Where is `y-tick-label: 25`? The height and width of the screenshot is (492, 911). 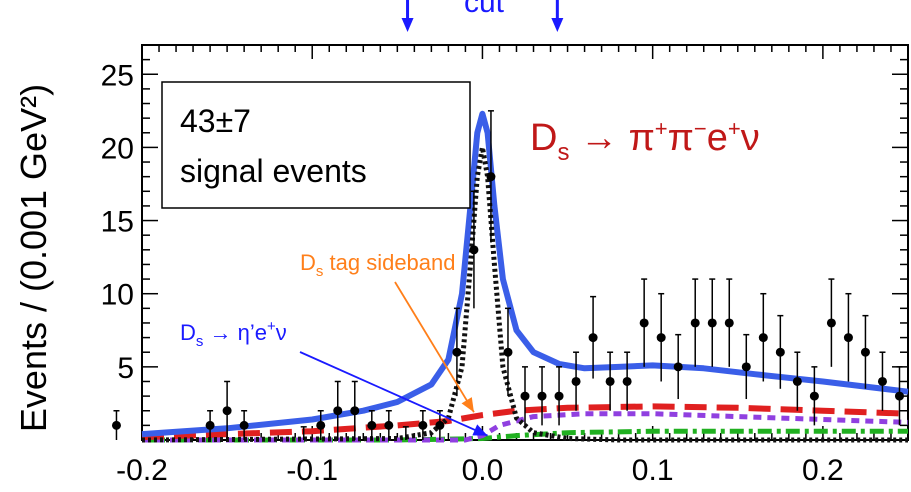
y-tick-label: 25 is located at coordinates (117, 75).